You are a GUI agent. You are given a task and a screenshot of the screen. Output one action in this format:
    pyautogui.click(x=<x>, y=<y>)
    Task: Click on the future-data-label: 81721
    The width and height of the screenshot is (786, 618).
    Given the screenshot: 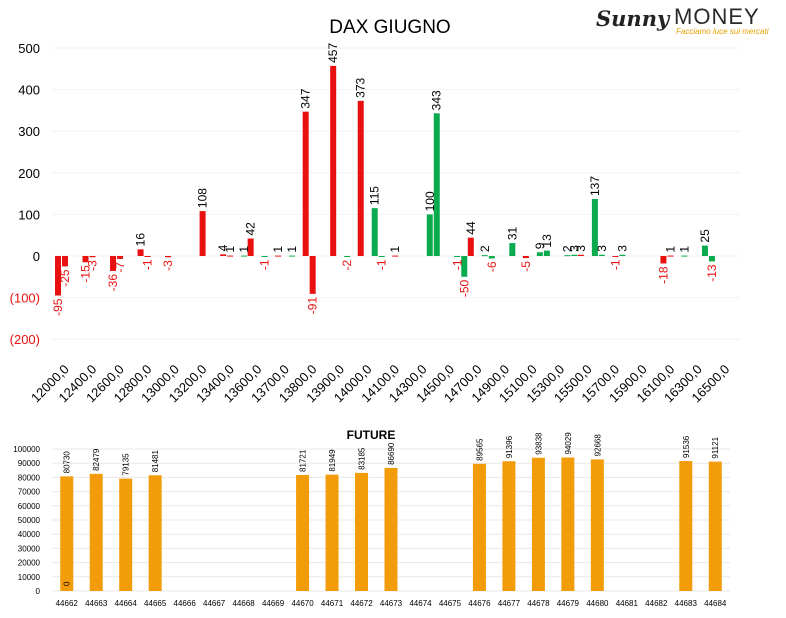 What is the action you would take?
    pyautogui.click(x=303, y=460)
    